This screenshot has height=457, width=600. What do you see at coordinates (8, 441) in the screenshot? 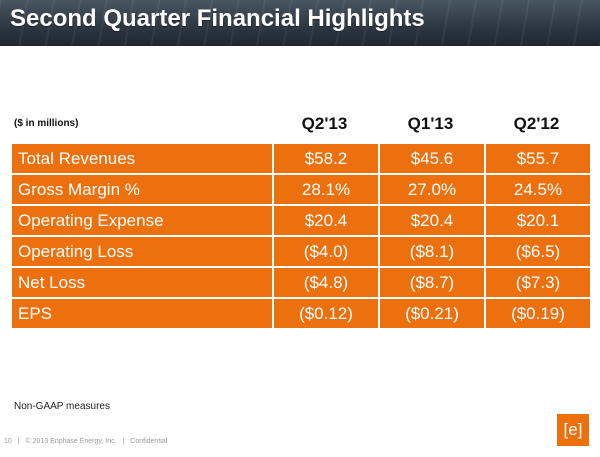
I see `page-number: 10` at bounding box center [8, 441].